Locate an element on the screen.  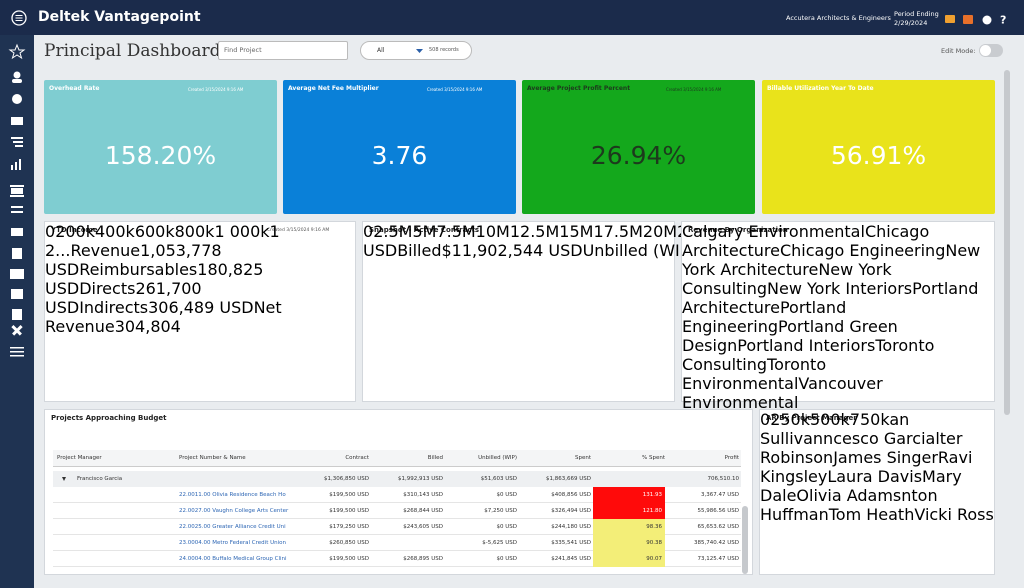
kpi-value: 56.91% is located at coordinates (878, 155).